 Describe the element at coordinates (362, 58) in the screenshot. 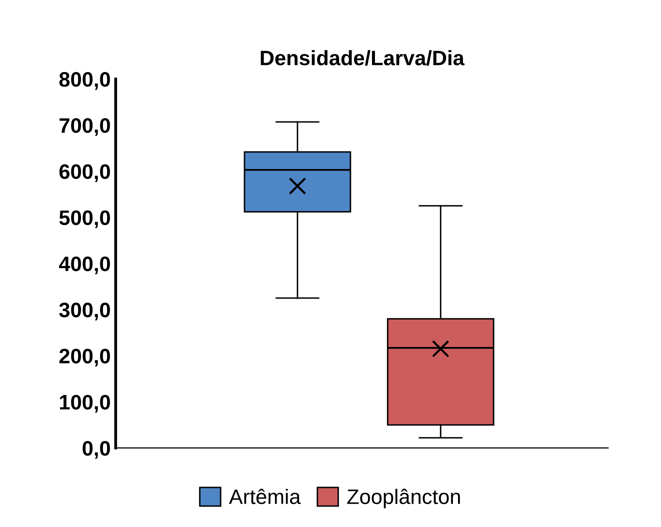

I see `chart-title: Densidade/Larva/Dia` at that location.